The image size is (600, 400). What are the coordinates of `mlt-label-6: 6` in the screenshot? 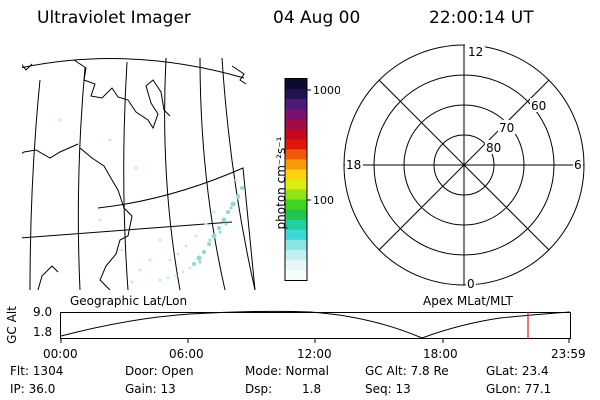 It's located at (578, 165).